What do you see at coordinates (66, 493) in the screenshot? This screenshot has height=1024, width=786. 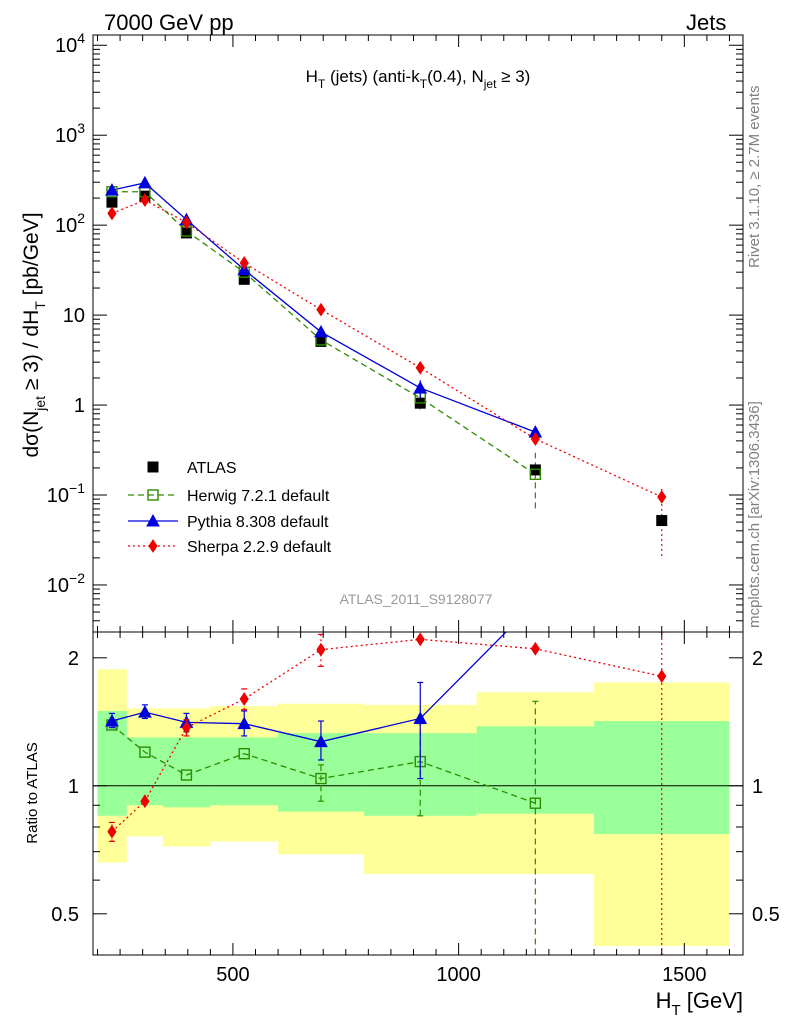 I see `y-tick-label: 10⁻¹` at bounding box center [66, 493].